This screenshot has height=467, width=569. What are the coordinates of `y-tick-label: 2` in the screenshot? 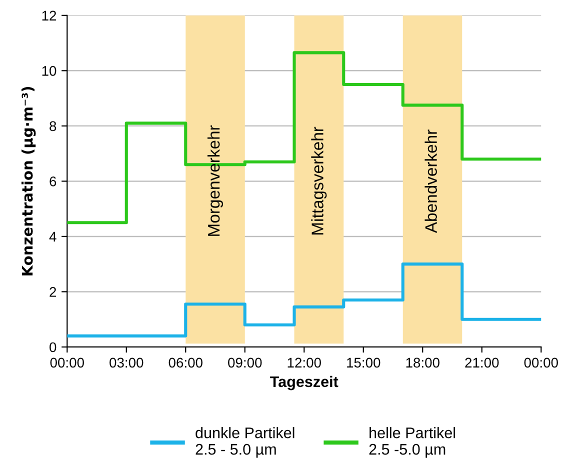 It's located at (53, 292).